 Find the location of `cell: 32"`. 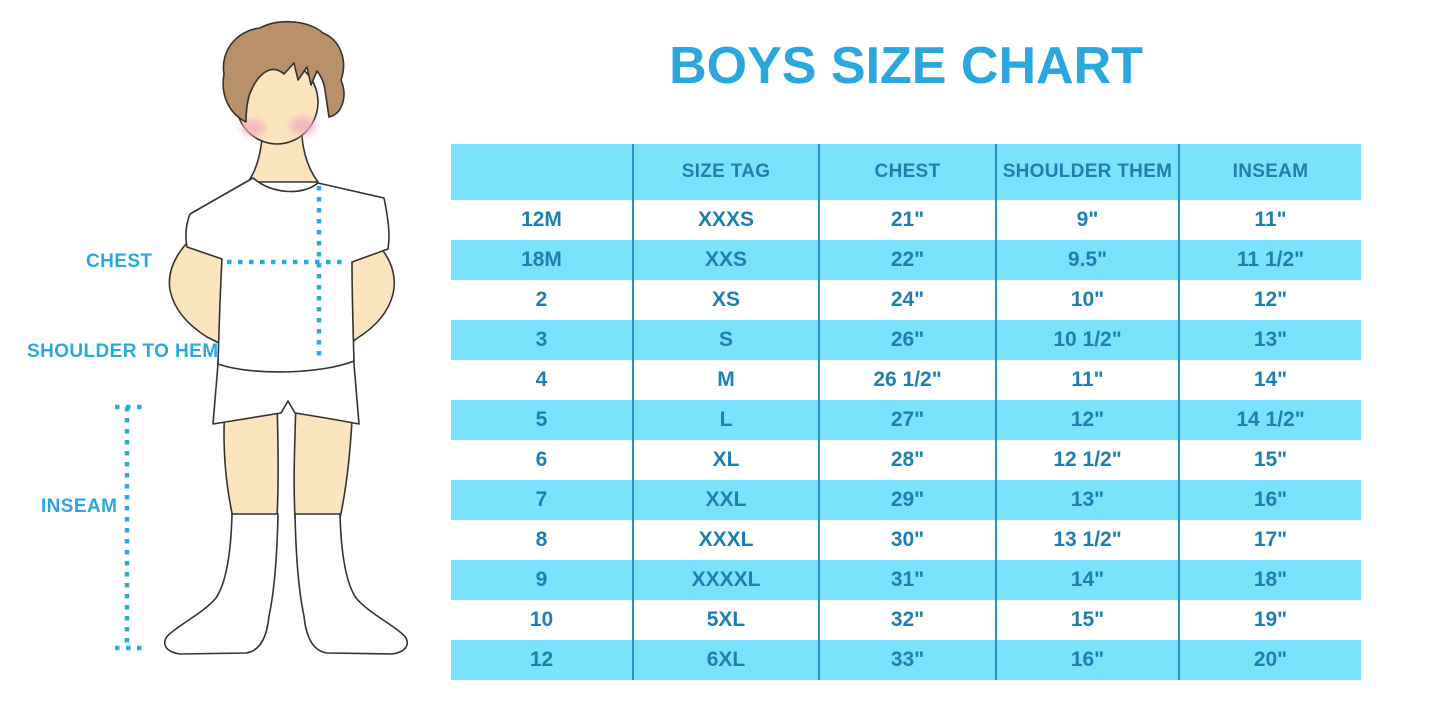

cell: 32" is located at coordinates (907, 620).